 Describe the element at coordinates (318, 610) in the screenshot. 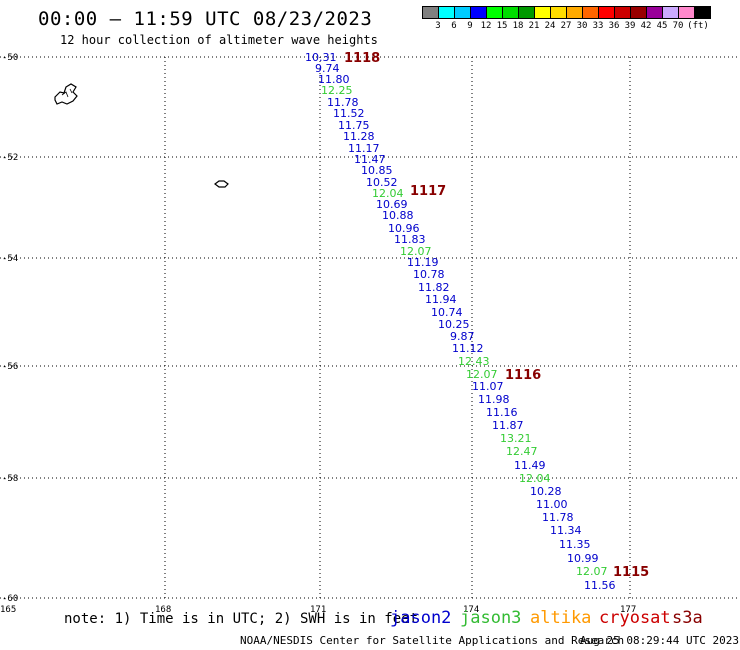

I see `longitude-label: 171` at that location.